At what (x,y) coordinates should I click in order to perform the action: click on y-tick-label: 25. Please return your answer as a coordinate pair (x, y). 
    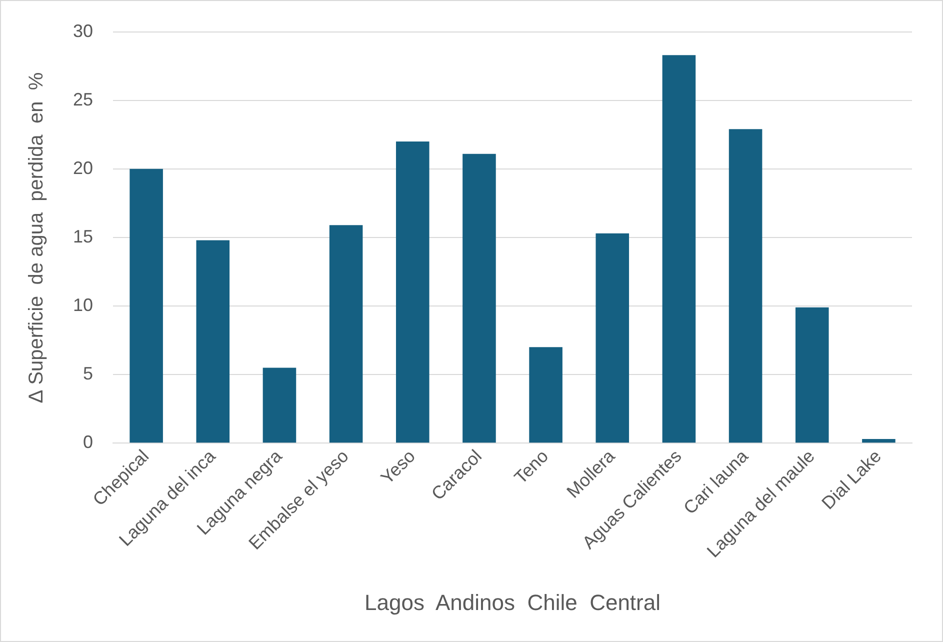
    Looking at the image, I should click on (83, 99).